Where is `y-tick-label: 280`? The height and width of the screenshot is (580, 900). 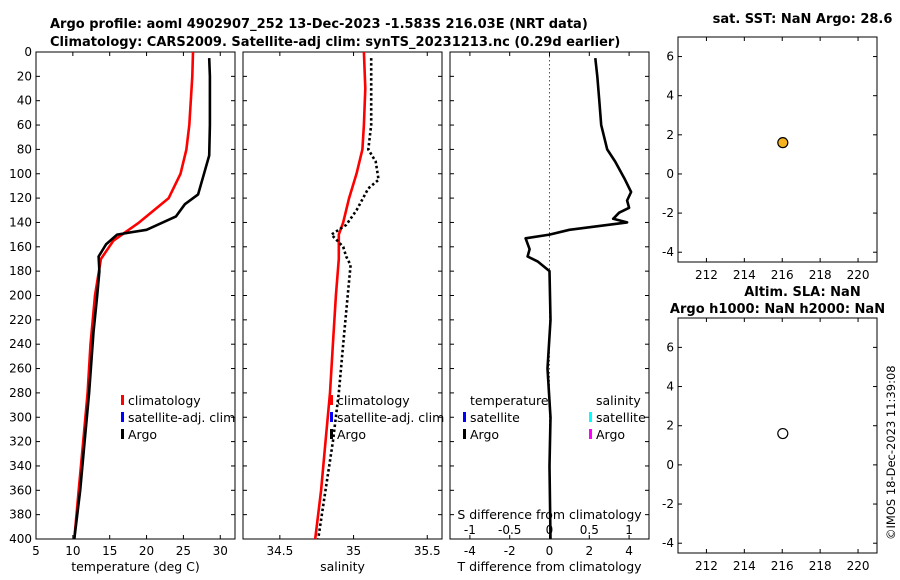 y-tick-label: 280 is located at coordinates (20, 393).